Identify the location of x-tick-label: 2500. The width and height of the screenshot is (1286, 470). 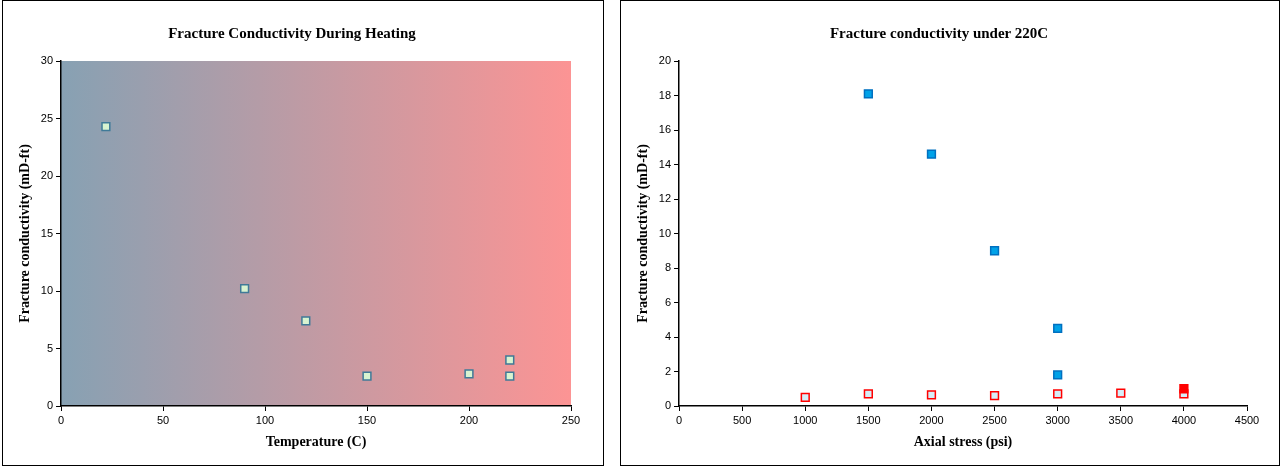
(994, 419).